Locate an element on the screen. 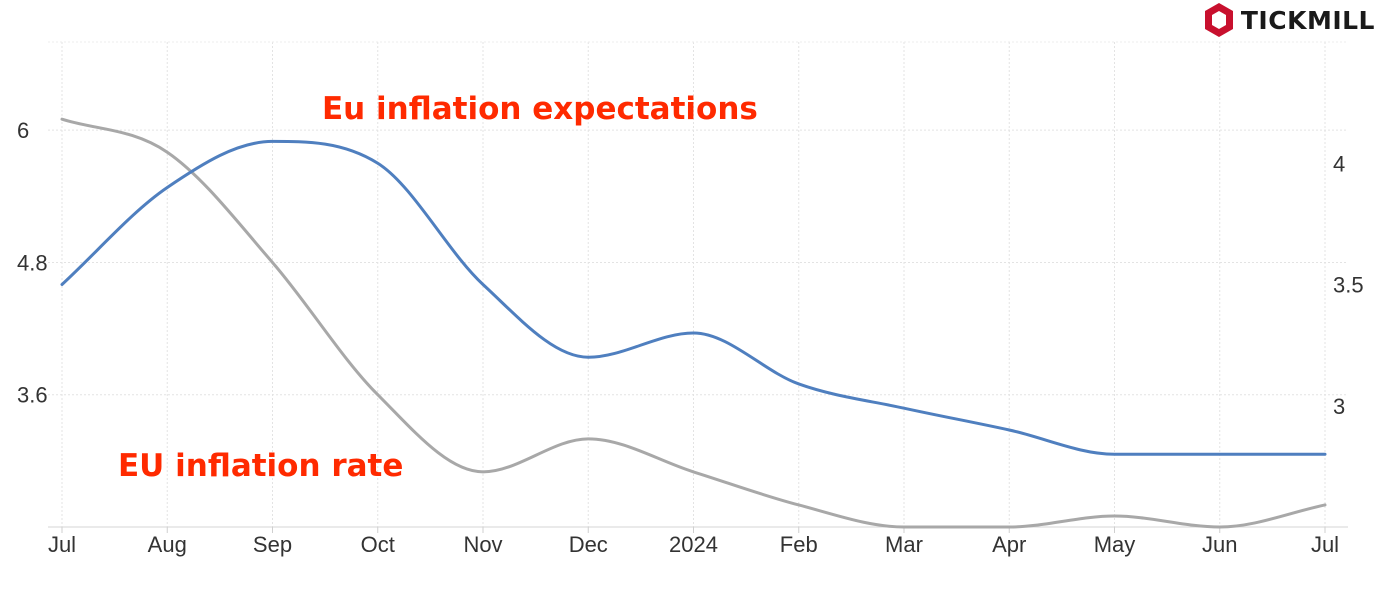 Image resolution: width=1379 pixels, height=589 pixels. left-axis-ticks: 3.6 4.8 6 is located at coordinates (32, 263).